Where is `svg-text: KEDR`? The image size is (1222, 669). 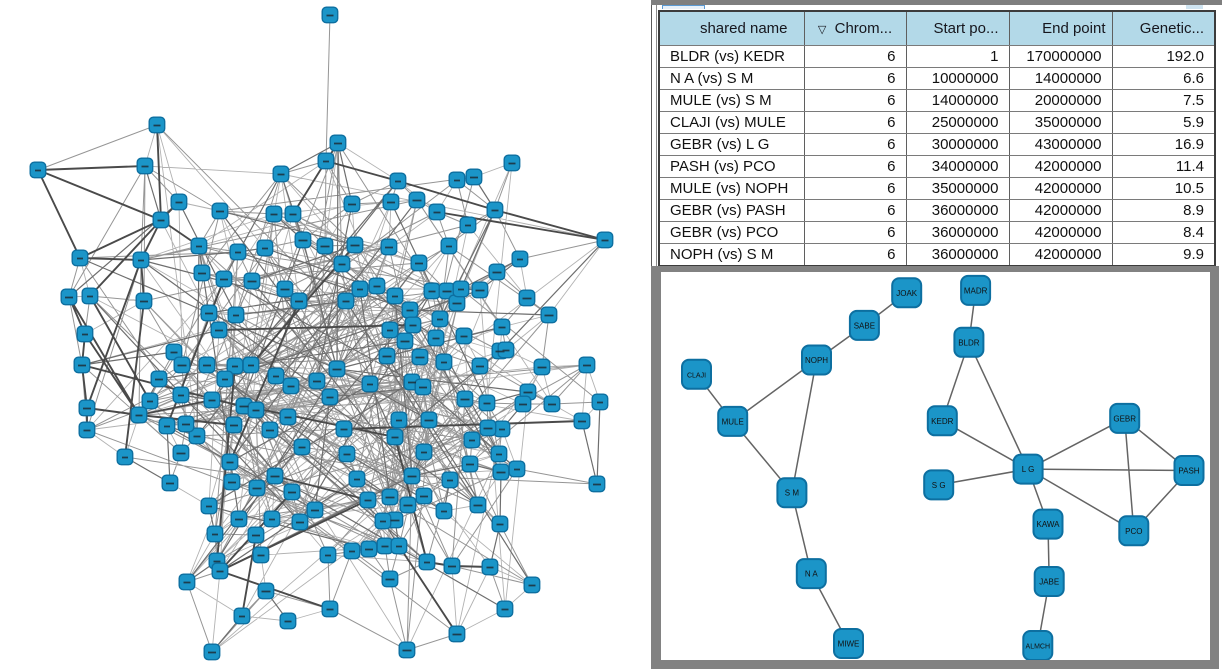 svg-text: KEDR is located at coordinates (942, 421).